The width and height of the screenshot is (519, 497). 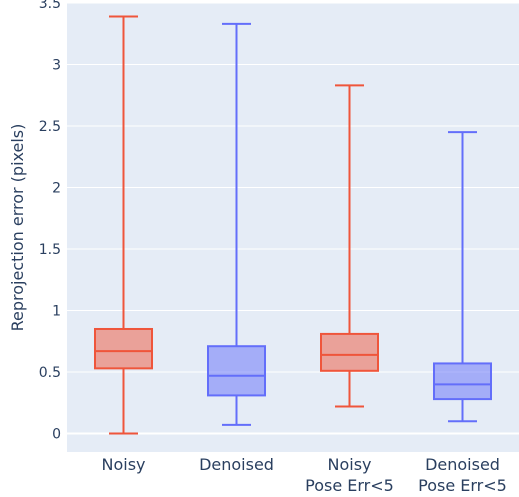 I want to click on y-tick-label: 2, so click(x=56, y=189).